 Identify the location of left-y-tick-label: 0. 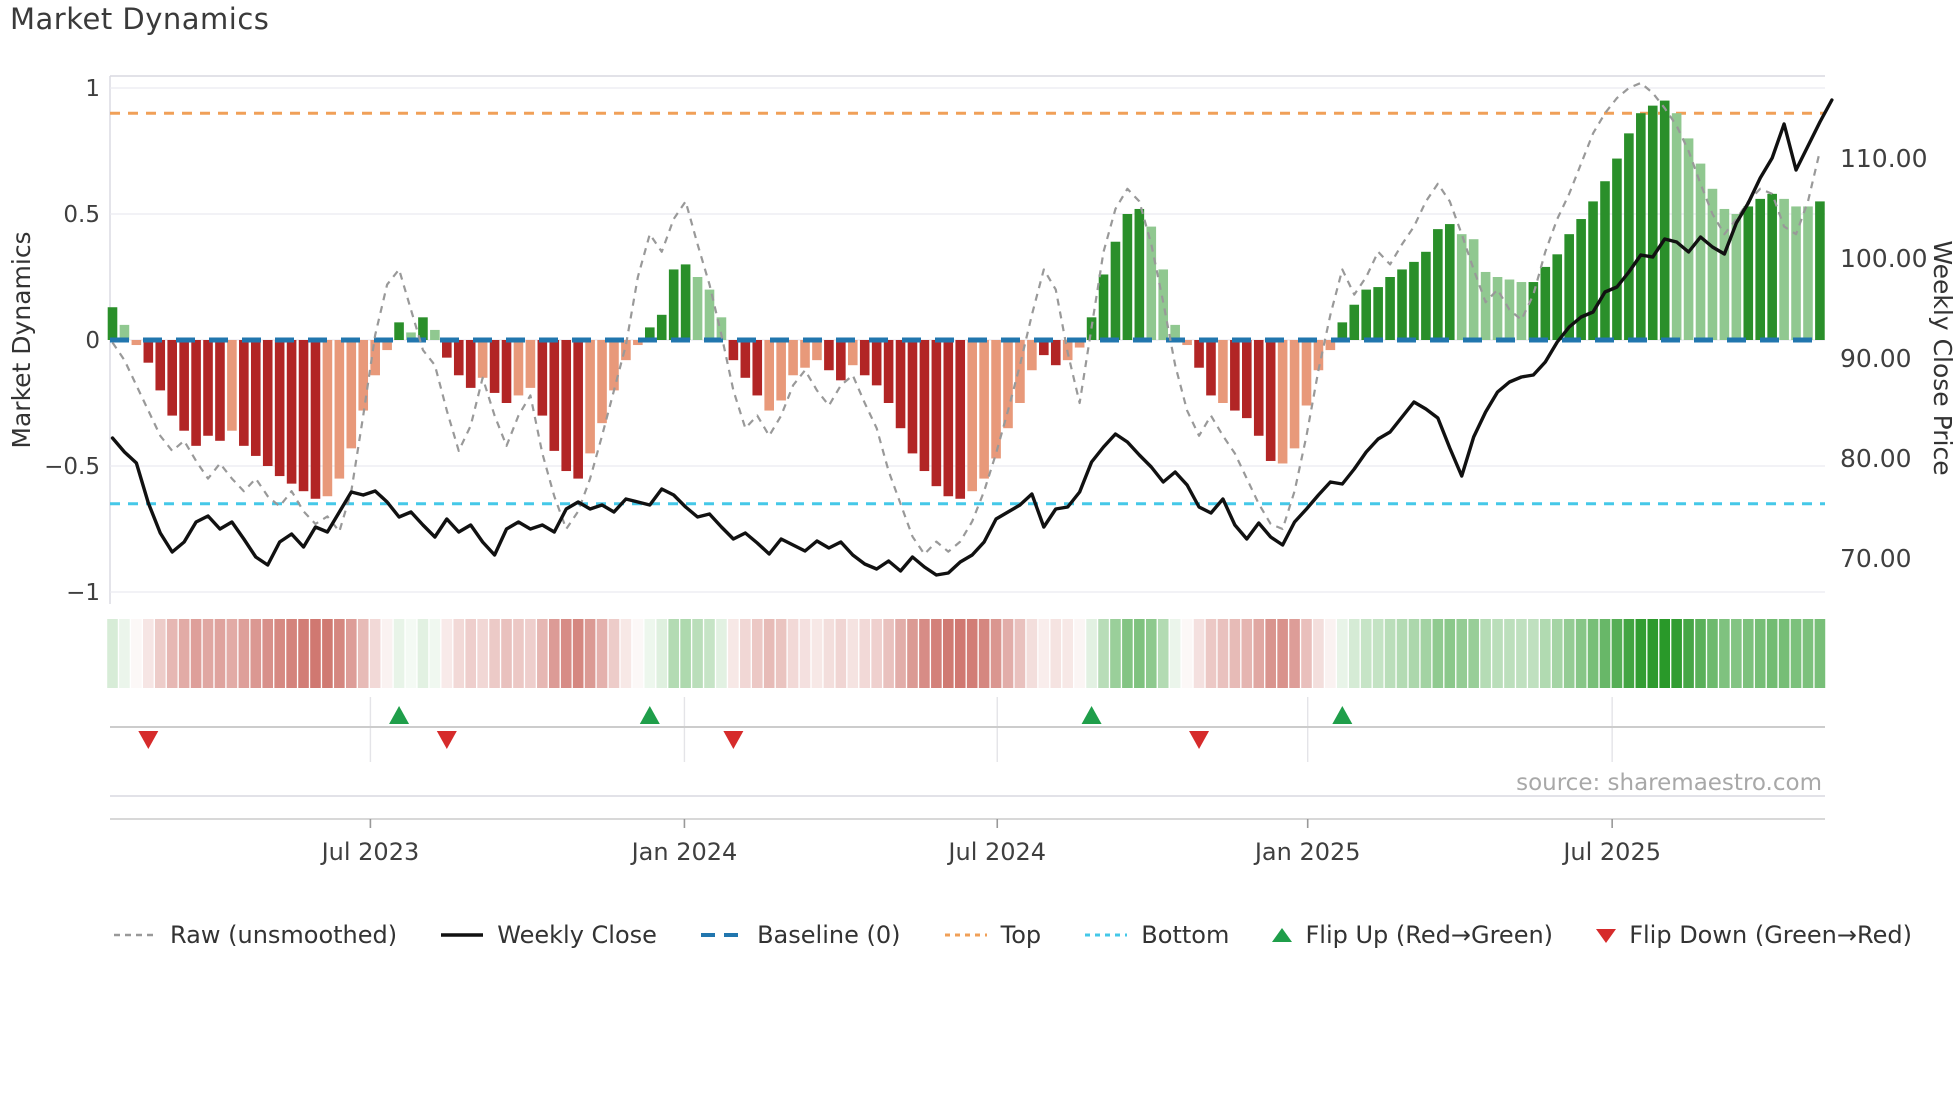
(92, 341).